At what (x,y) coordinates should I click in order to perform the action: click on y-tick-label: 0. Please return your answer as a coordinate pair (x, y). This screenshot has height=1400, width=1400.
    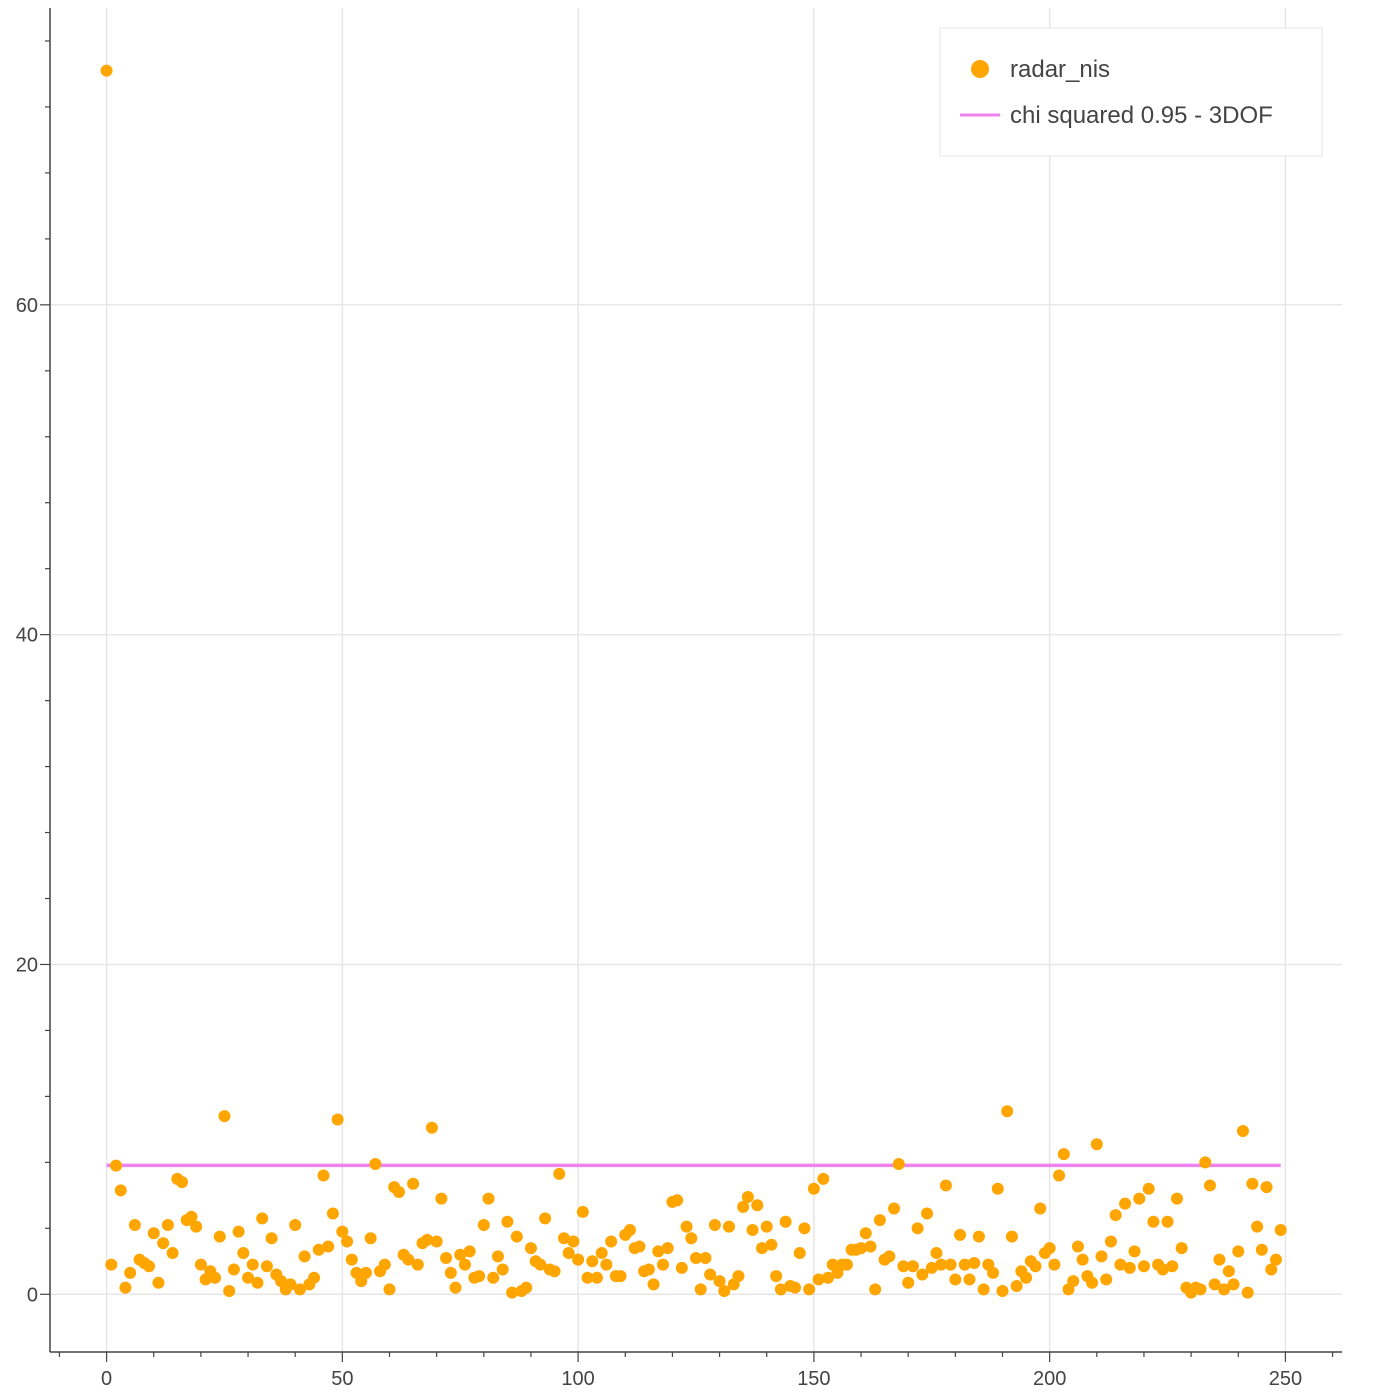
    Looking at the image, I should click on (32, 1295).